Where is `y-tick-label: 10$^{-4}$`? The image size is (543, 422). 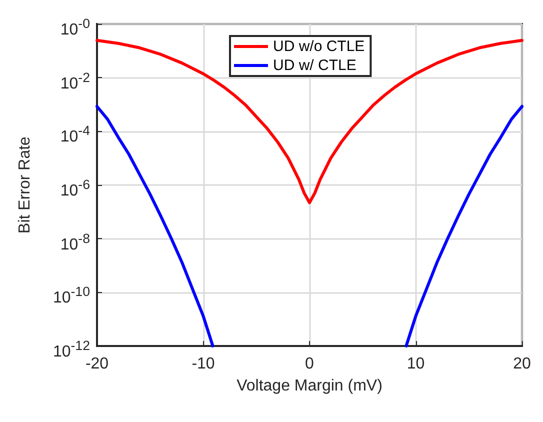
y-tick-label: 10$^{-4}$ is located at coordinates (75, 135).